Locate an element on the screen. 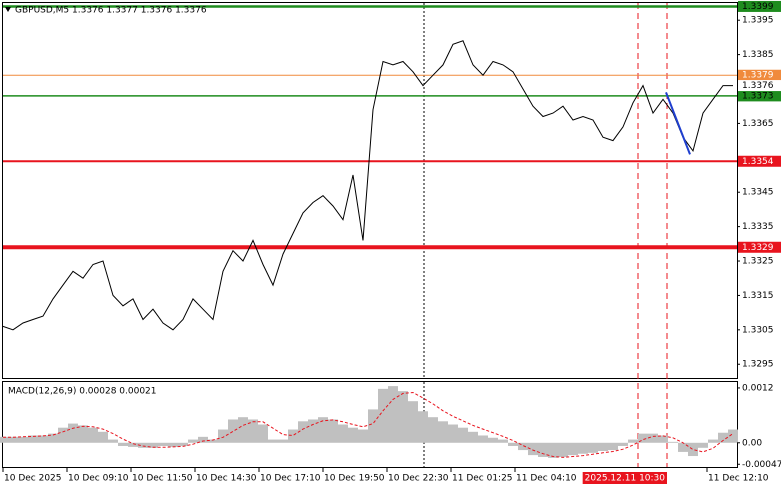 The image size is (781, 489). chart-title: GBPUSD,M5 1.3376 1.3377 1.3376 1.3376 is located at coordinates (111, 11).